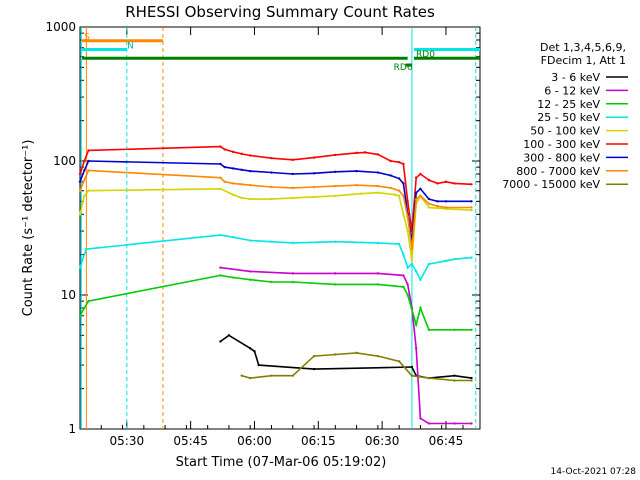 This screenshot has width=640, height=480. Describe the element at coordinates (318, 441) in the screenshot. I see `x-tick-label: 06:15` at that location.